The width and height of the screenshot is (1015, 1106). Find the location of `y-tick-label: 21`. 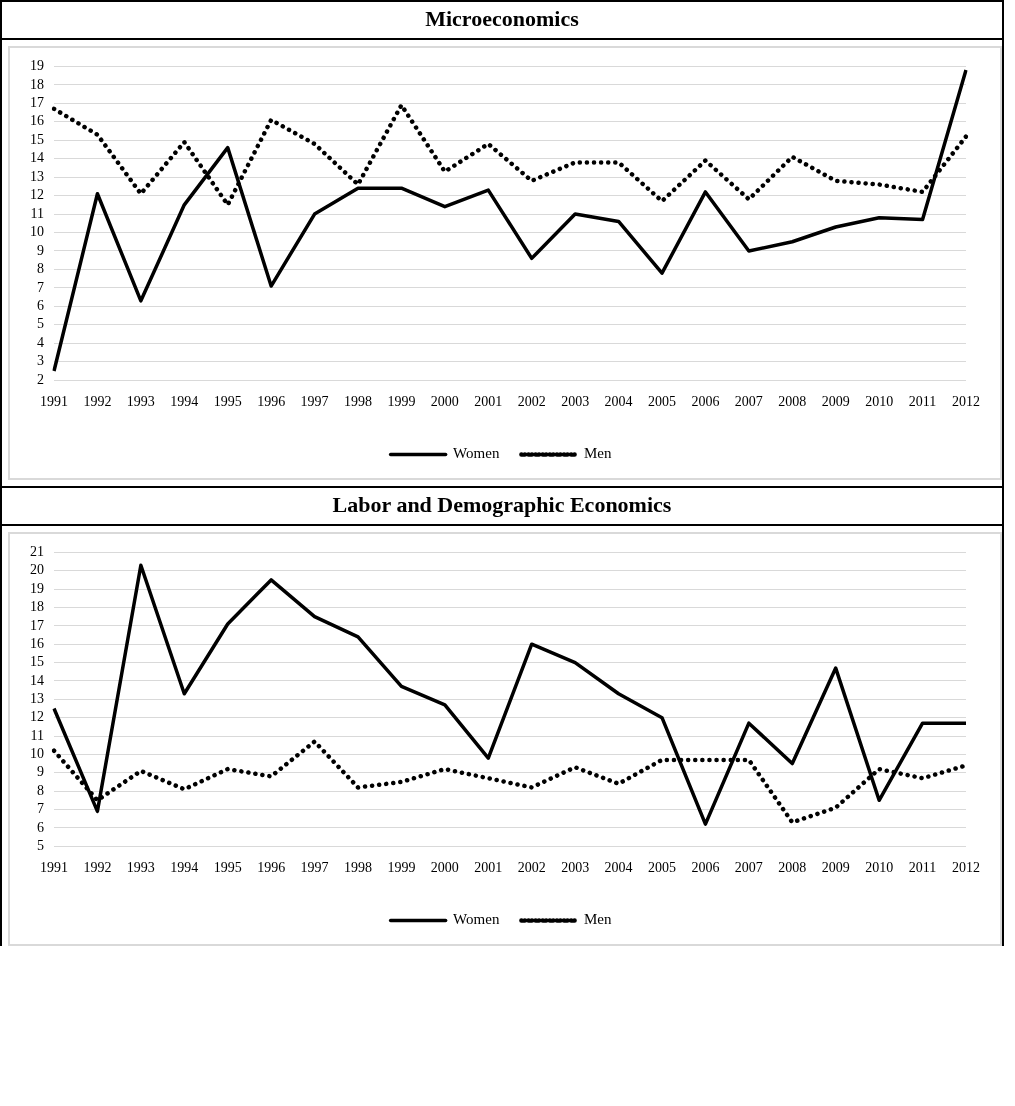

y-tick-label: 21 is located at coordinates (37, 552).